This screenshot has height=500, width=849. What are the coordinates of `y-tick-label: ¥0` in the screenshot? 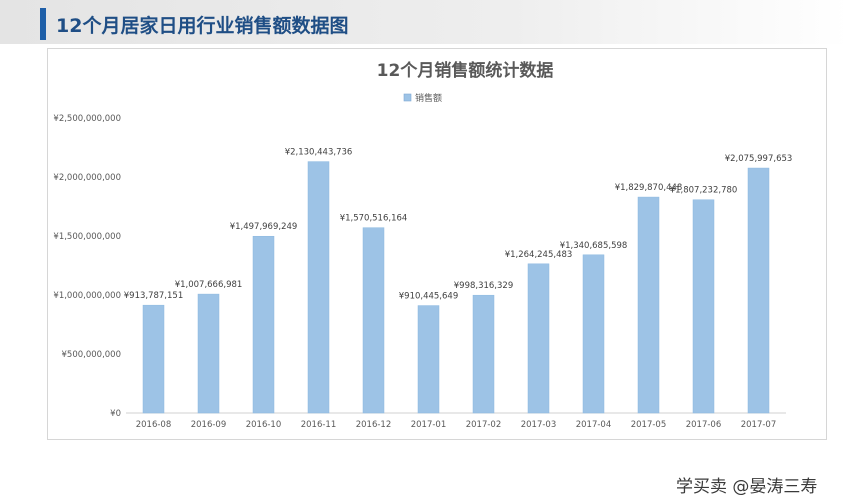 It's located at (115, 414).